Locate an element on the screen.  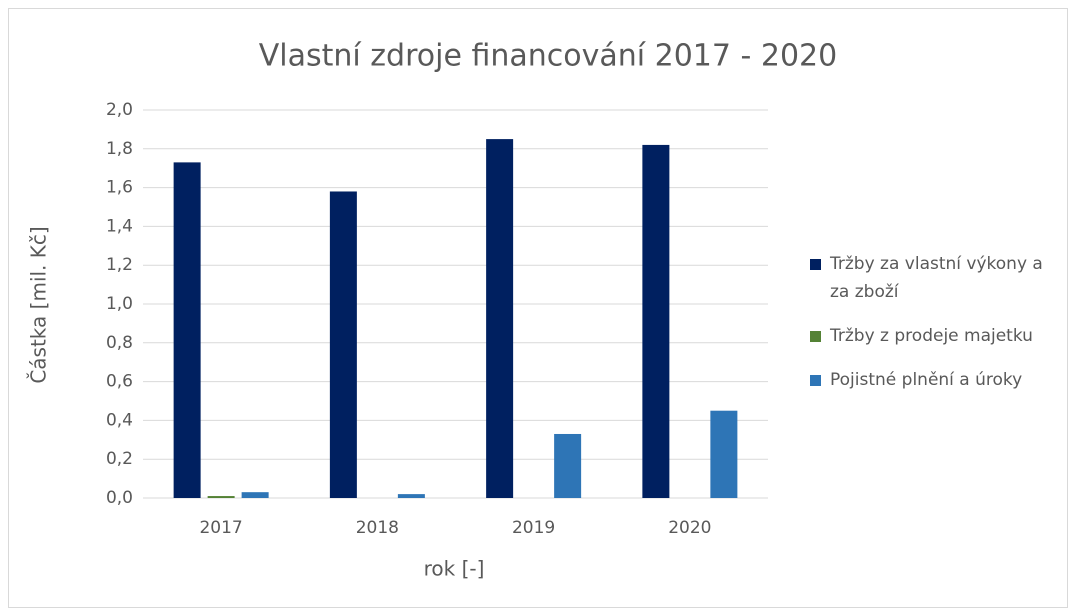
x-tick-label: 2020 is located at coordinates (689, 528).